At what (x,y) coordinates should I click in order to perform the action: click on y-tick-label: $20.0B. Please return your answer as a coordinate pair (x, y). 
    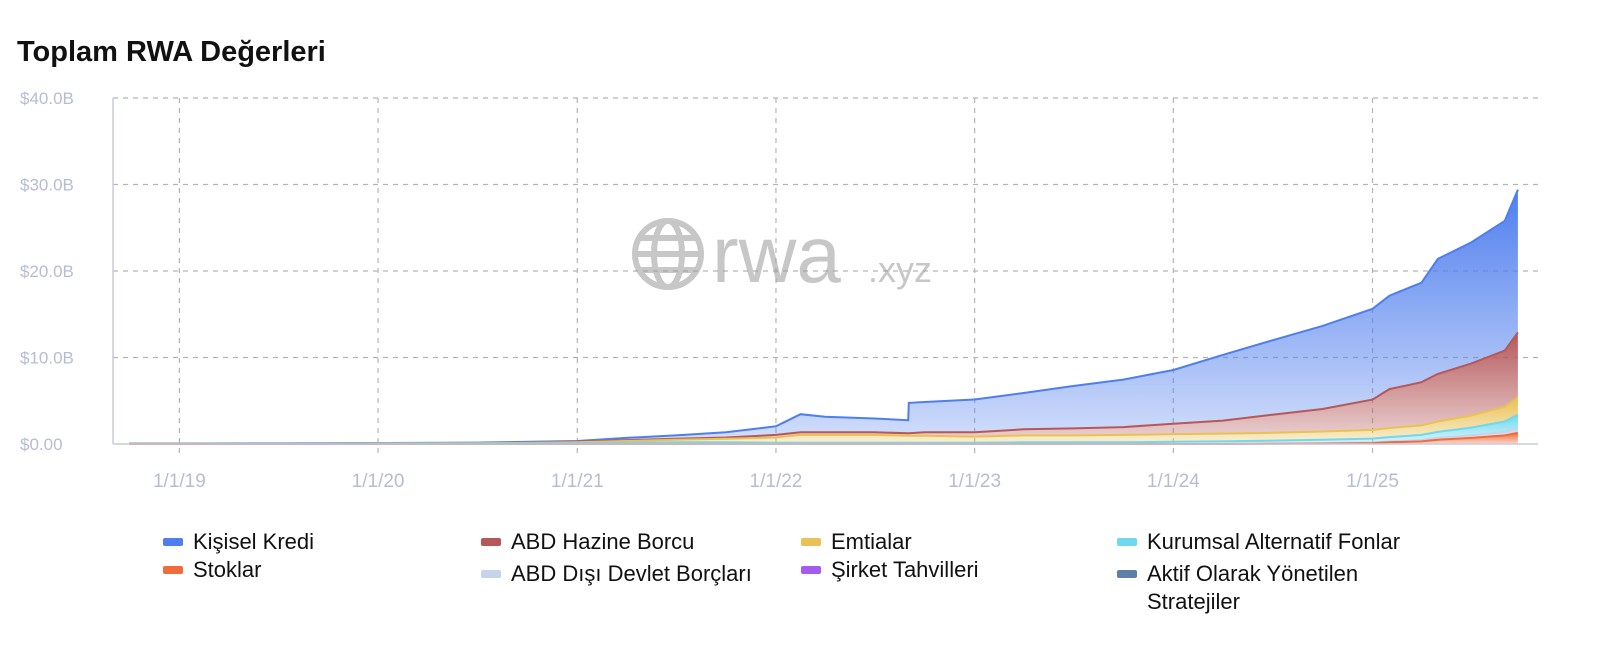
    Looking at the image, I should click on (47, 271).